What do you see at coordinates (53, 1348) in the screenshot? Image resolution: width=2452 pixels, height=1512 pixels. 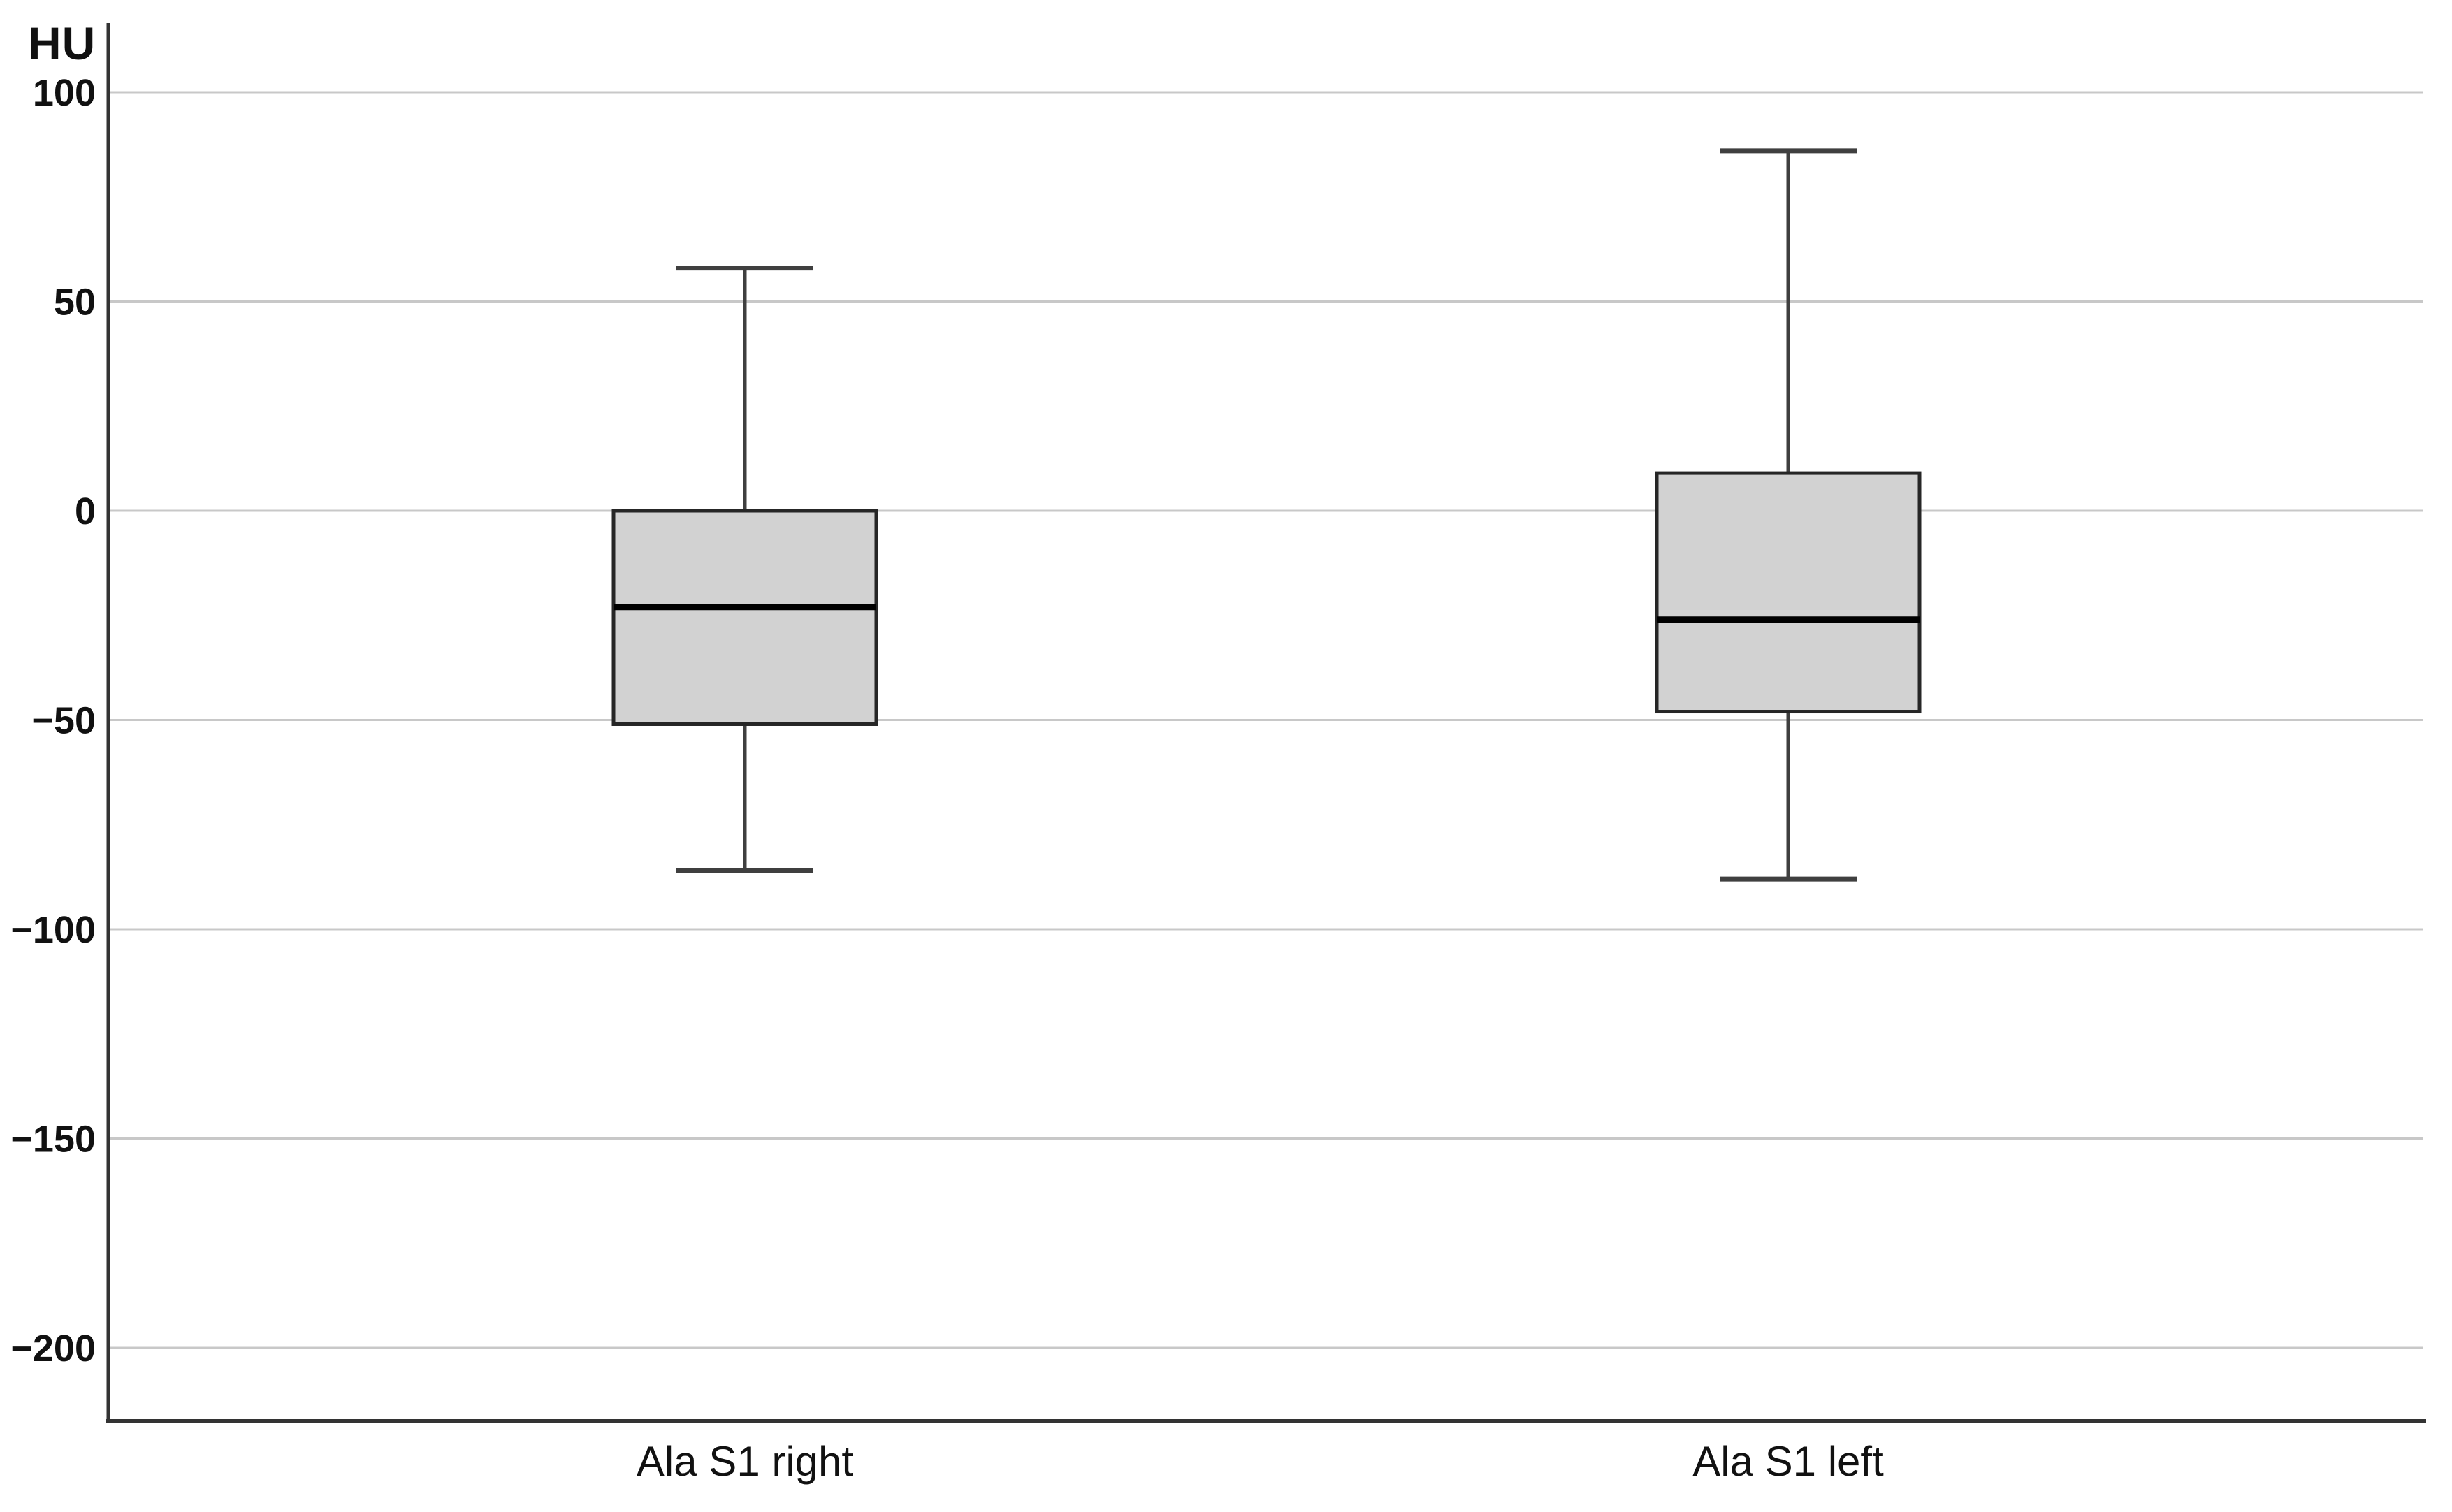 I see `y-tick-label: −200` at bounding box center [53, 1348].